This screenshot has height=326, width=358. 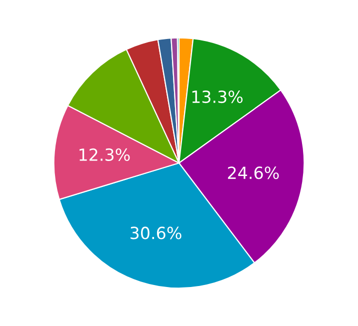 I want to click on data-label: 24.6%, so click(x=253, y=173).